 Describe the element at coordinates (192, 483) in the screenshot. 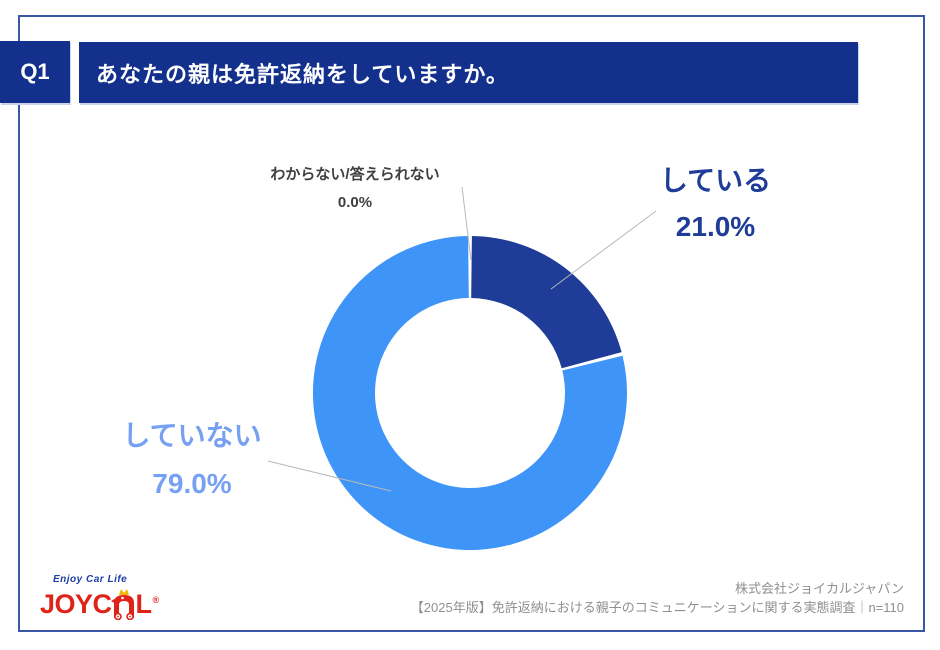

I see `callout-no-pct: 79.0%` at that location.